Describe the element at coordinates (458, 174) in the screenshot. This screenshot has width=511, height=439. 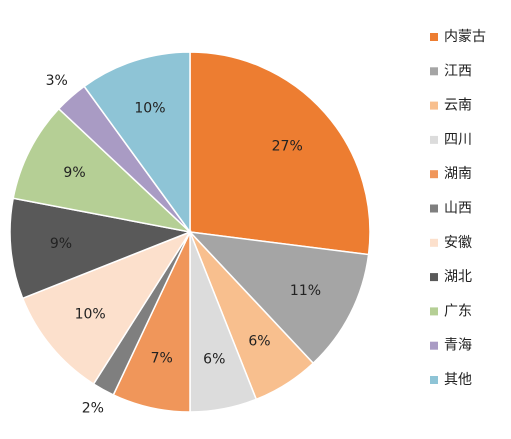
I see `legend-label: 湖南` at that location.